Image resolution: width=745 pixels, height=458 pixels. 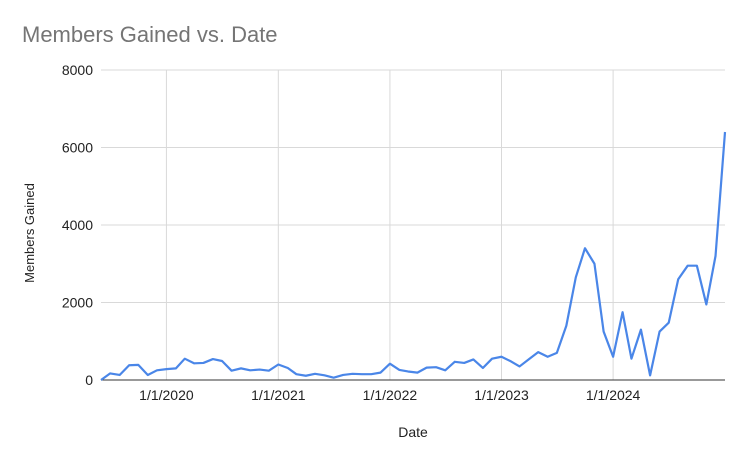 I want to click on y-tick-label: 4000, so click(x=77, y=225).